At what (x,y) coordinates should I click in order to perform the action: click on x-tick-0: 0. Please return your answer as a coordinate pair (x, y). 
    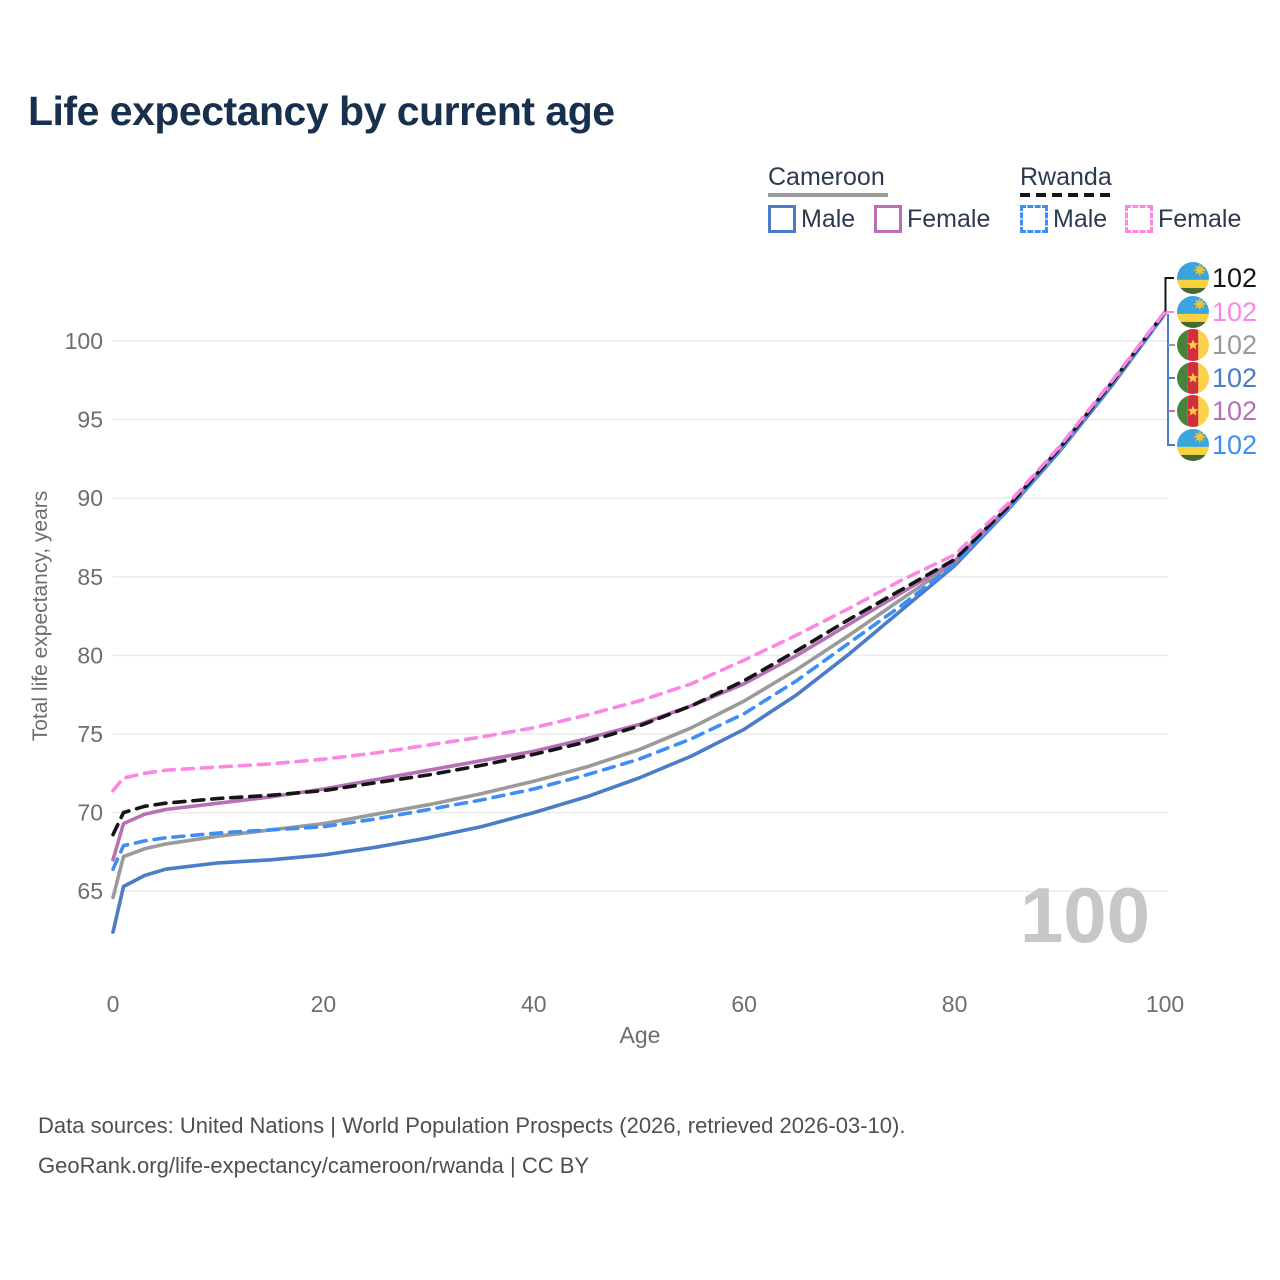
    Looking at the image, I should click on (113, 1004).